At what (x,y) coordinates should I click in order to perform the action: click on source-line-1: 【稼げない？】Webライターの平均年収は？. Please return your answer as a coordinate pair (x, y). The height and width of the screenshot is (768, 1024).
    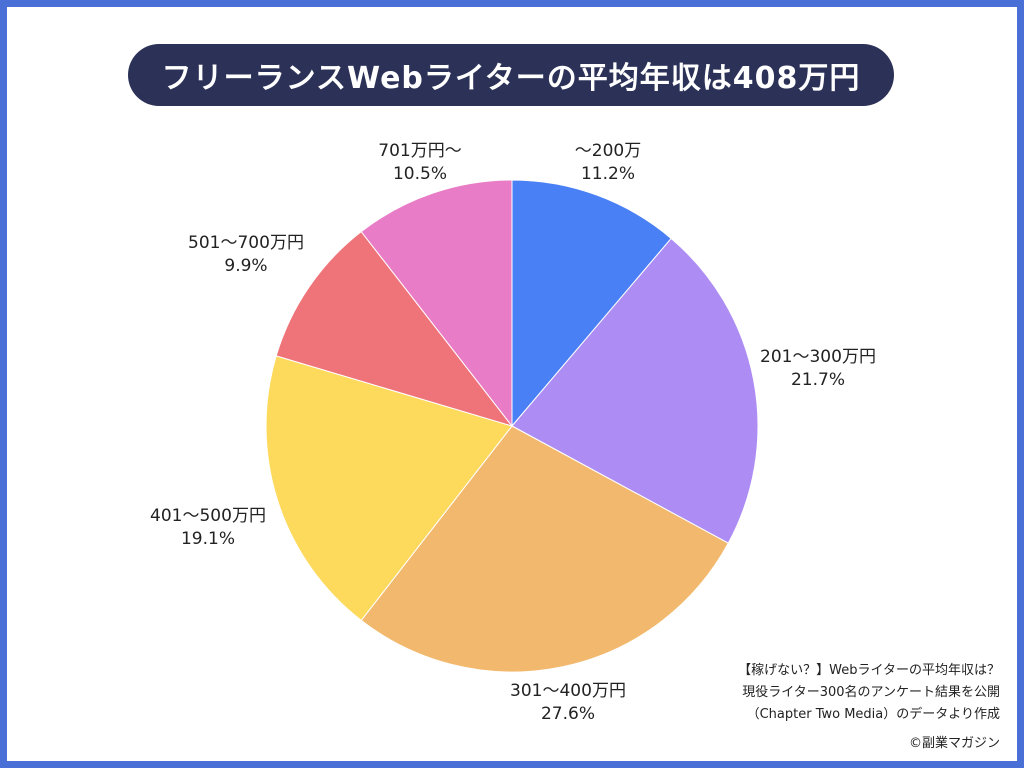
    Looking at the image, I should click on (869, 670).